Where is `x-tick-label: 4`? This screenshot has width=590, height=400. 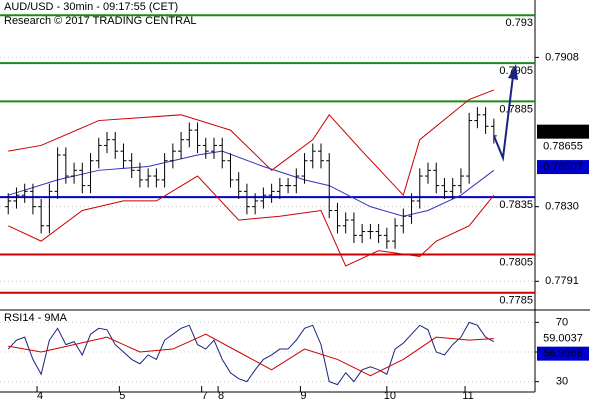
x-tick-label: 4 is located at coordinates (40, 395).